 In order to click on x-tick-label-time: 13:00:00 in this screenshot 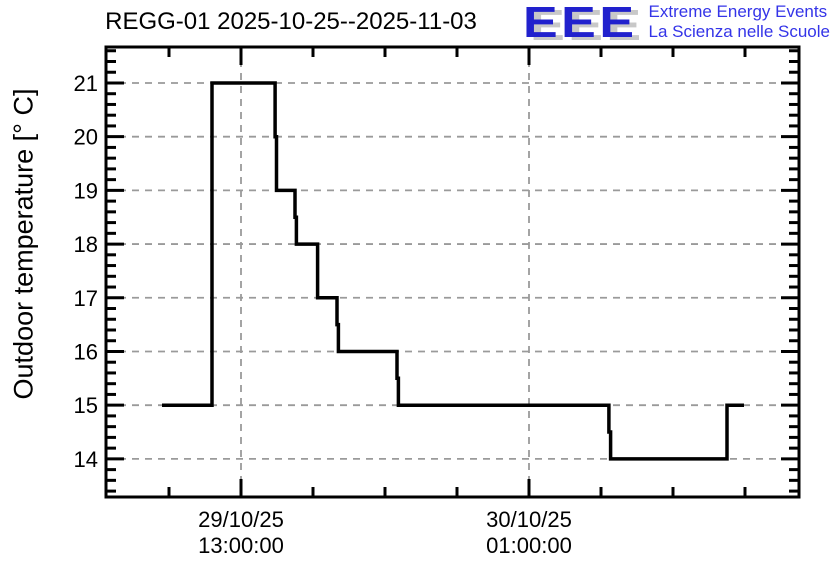, I will do `click(241, 545)`.